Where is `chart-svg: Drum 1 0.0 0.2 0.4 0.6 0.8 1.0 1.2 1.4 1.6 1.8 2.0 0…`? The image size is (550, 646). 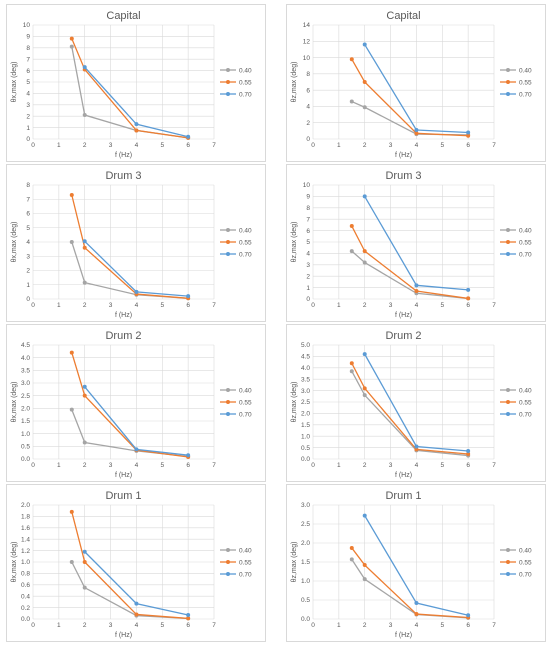 chart-svg: Drum 1 0.0 0.2 0.4 0.6 0.8 1.0 1.2 1.4 1.6 1.8 2.0 0… is located at coordinates (131, 564).